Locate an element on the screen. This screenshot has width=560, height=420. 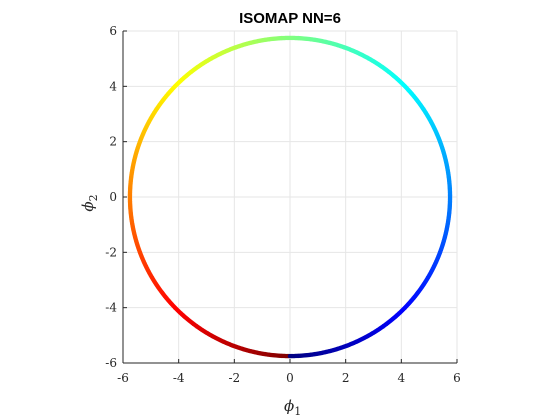
x-tick-label-1: -4 is located at coordinates (179, 378).